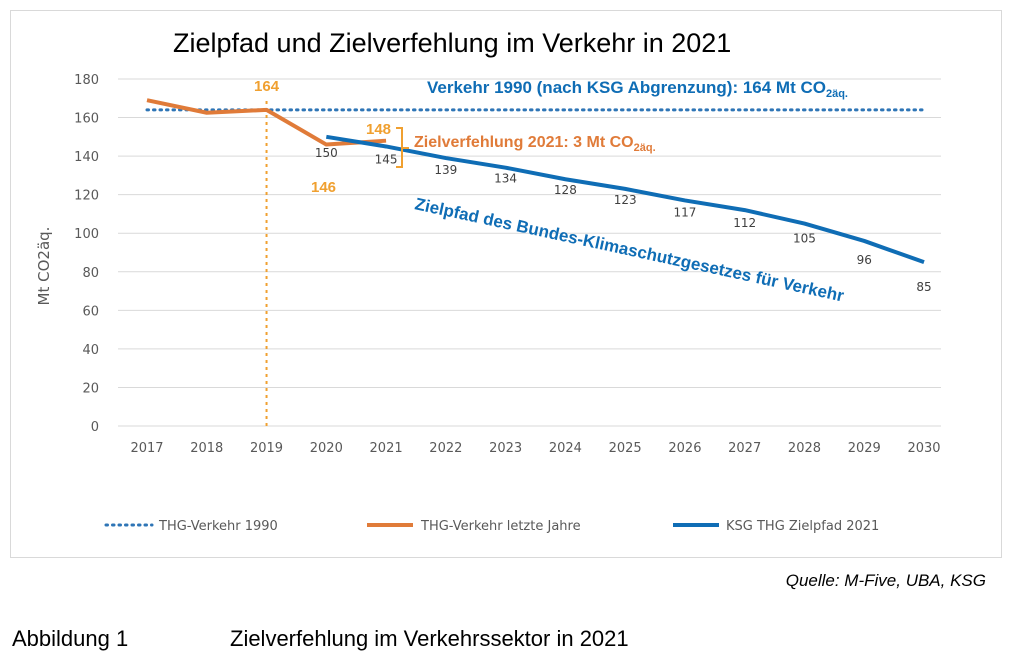  What do you see at coordinates (804, 239) in the screenshot?
I see `data-label-zielpfad: 105` at bounding box center [804, 239].